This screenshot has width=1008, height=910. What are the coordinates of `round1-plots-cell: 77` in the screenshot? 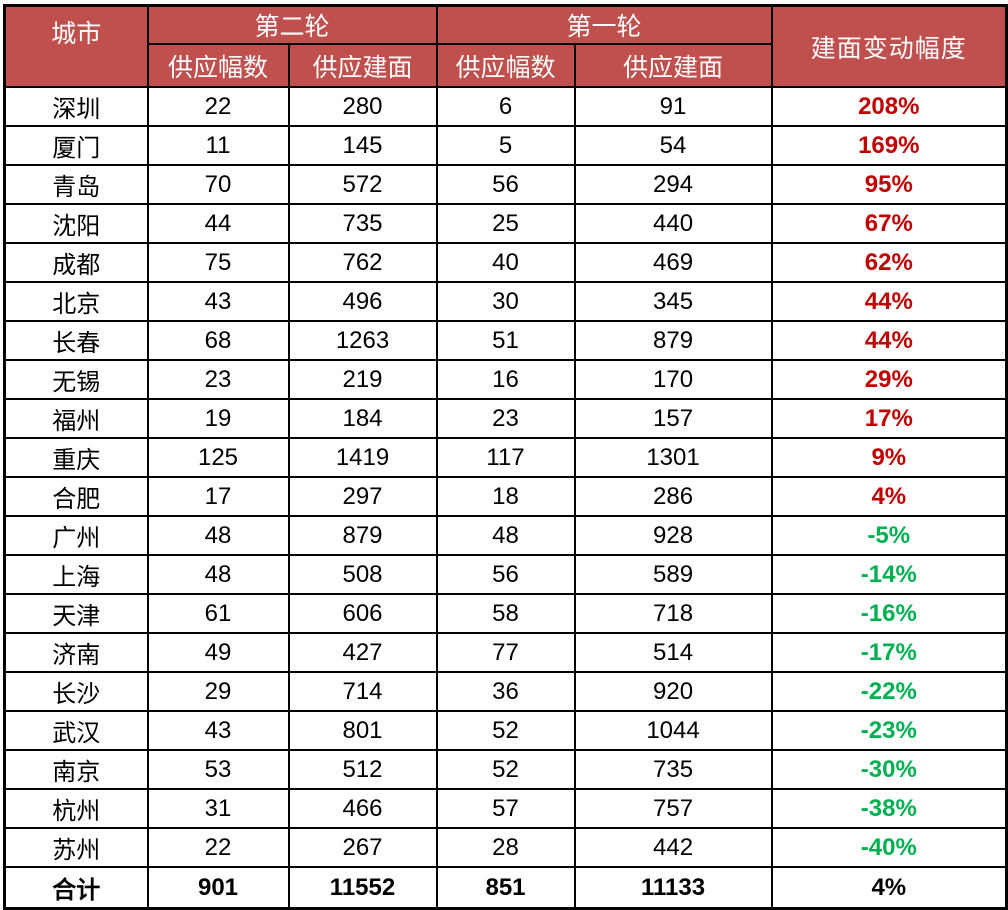 It's located at (505, 652).